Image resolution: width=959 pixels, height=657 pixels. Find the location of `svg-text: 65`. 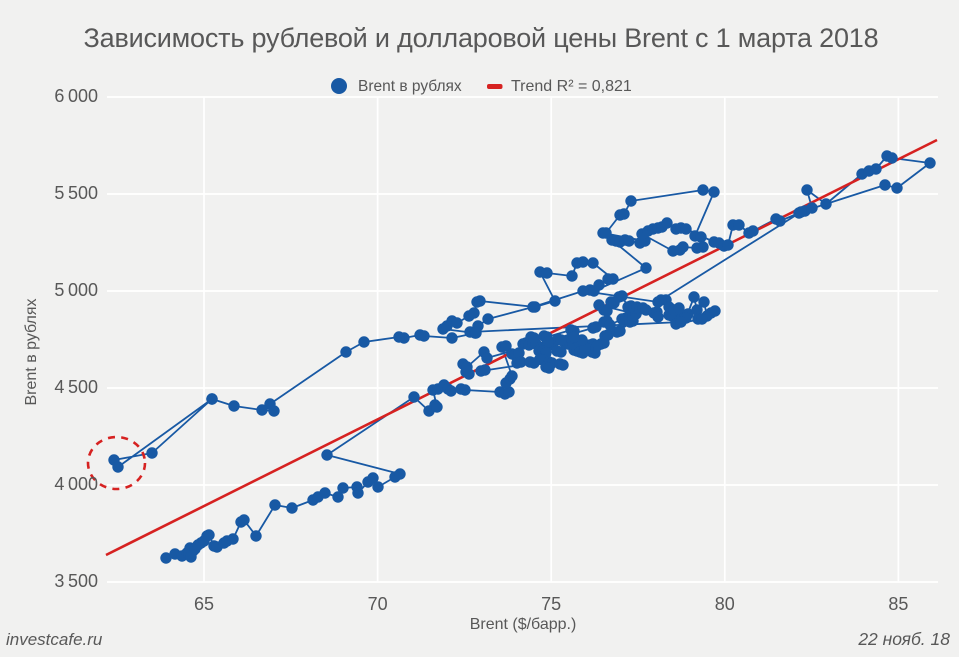

svg-text: 65 is located at coordinates (204, 604).